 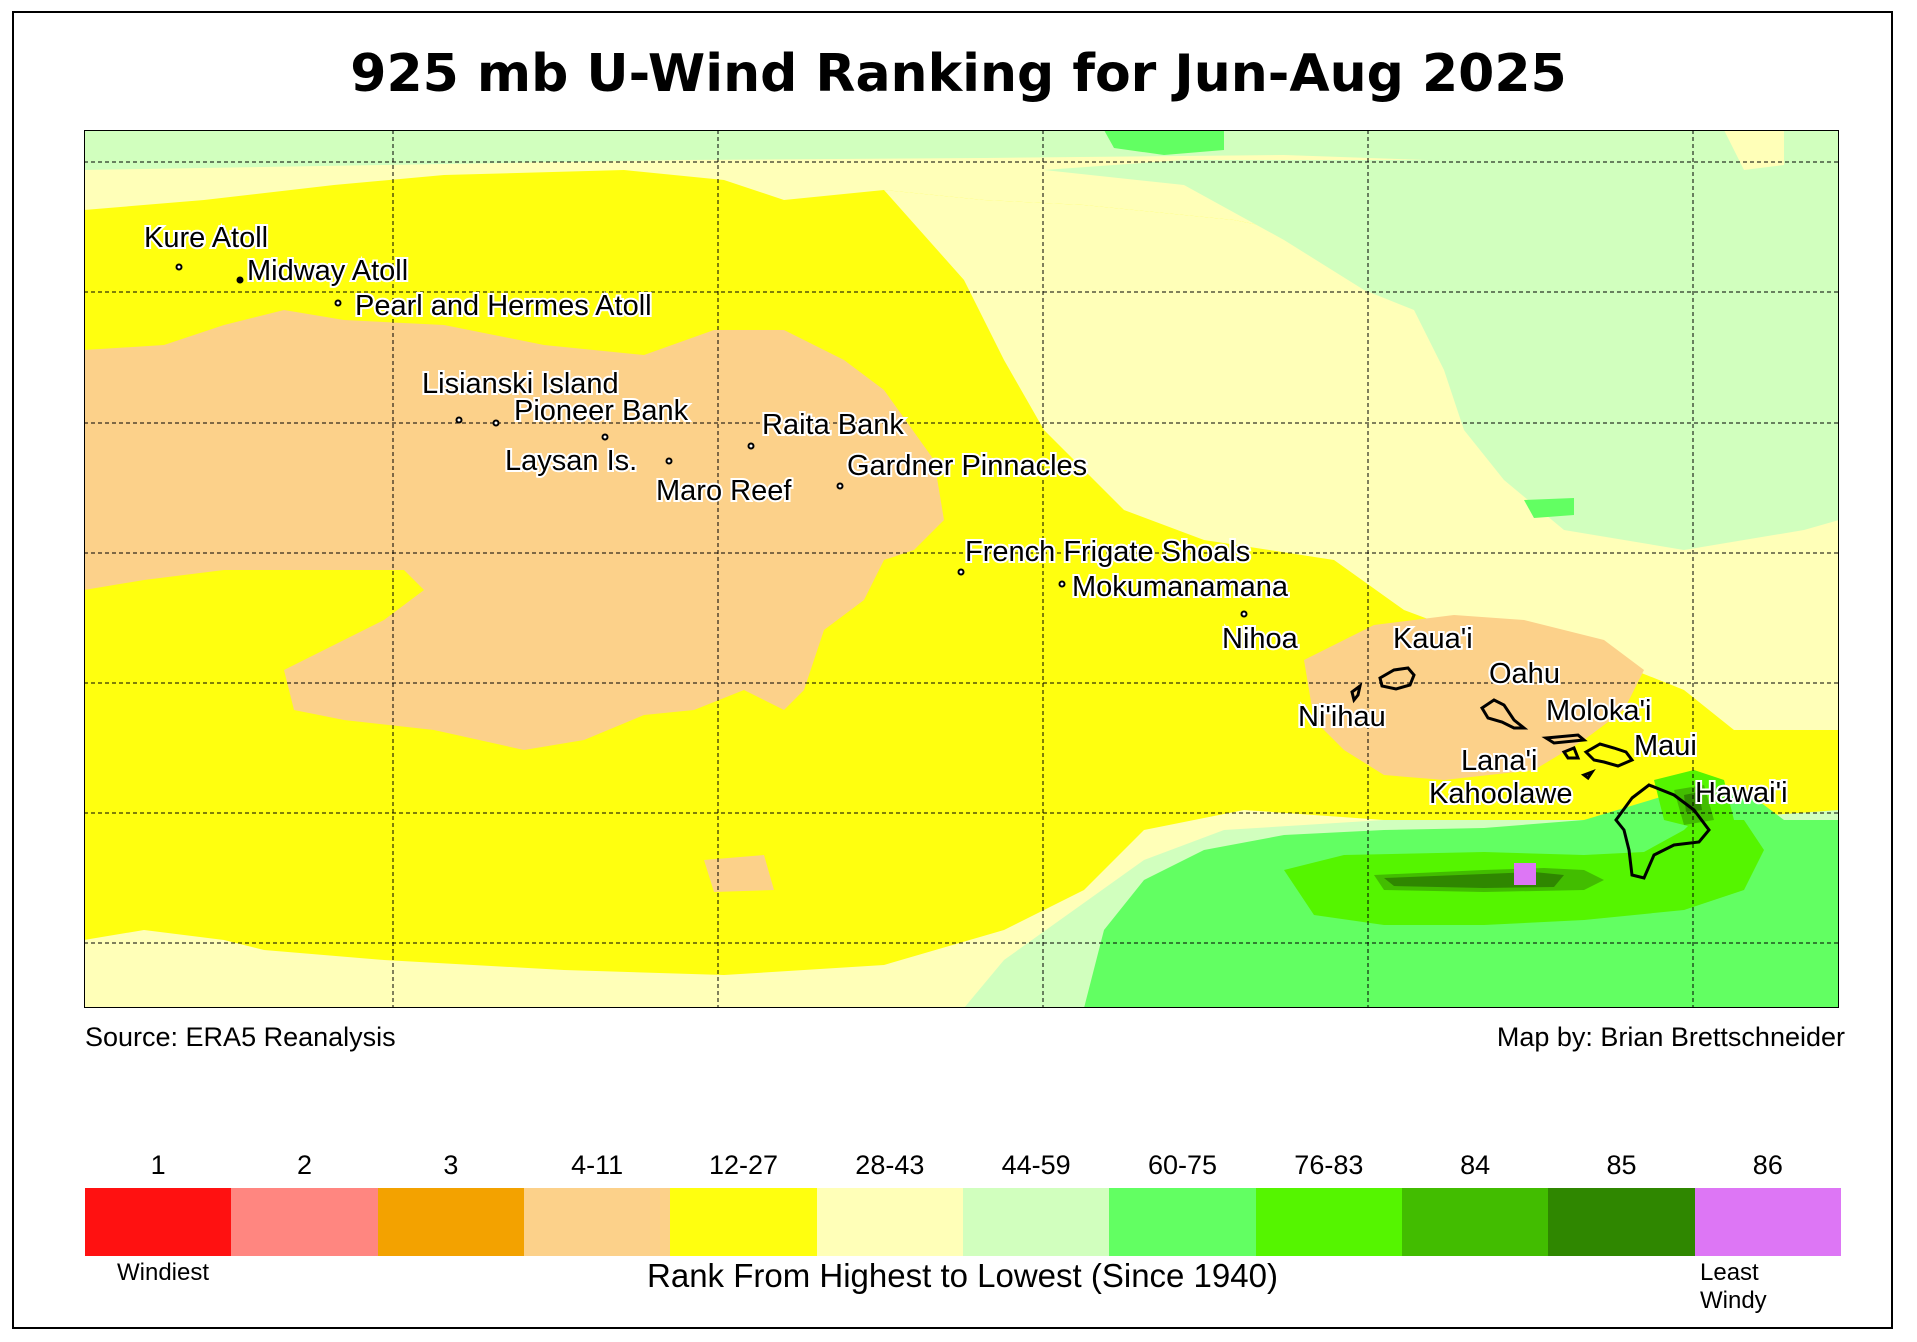 What do you see at coordinates (1662, 831) in the screenshot?
I see `hawaii-outline` at bounding box center [1662, 831].